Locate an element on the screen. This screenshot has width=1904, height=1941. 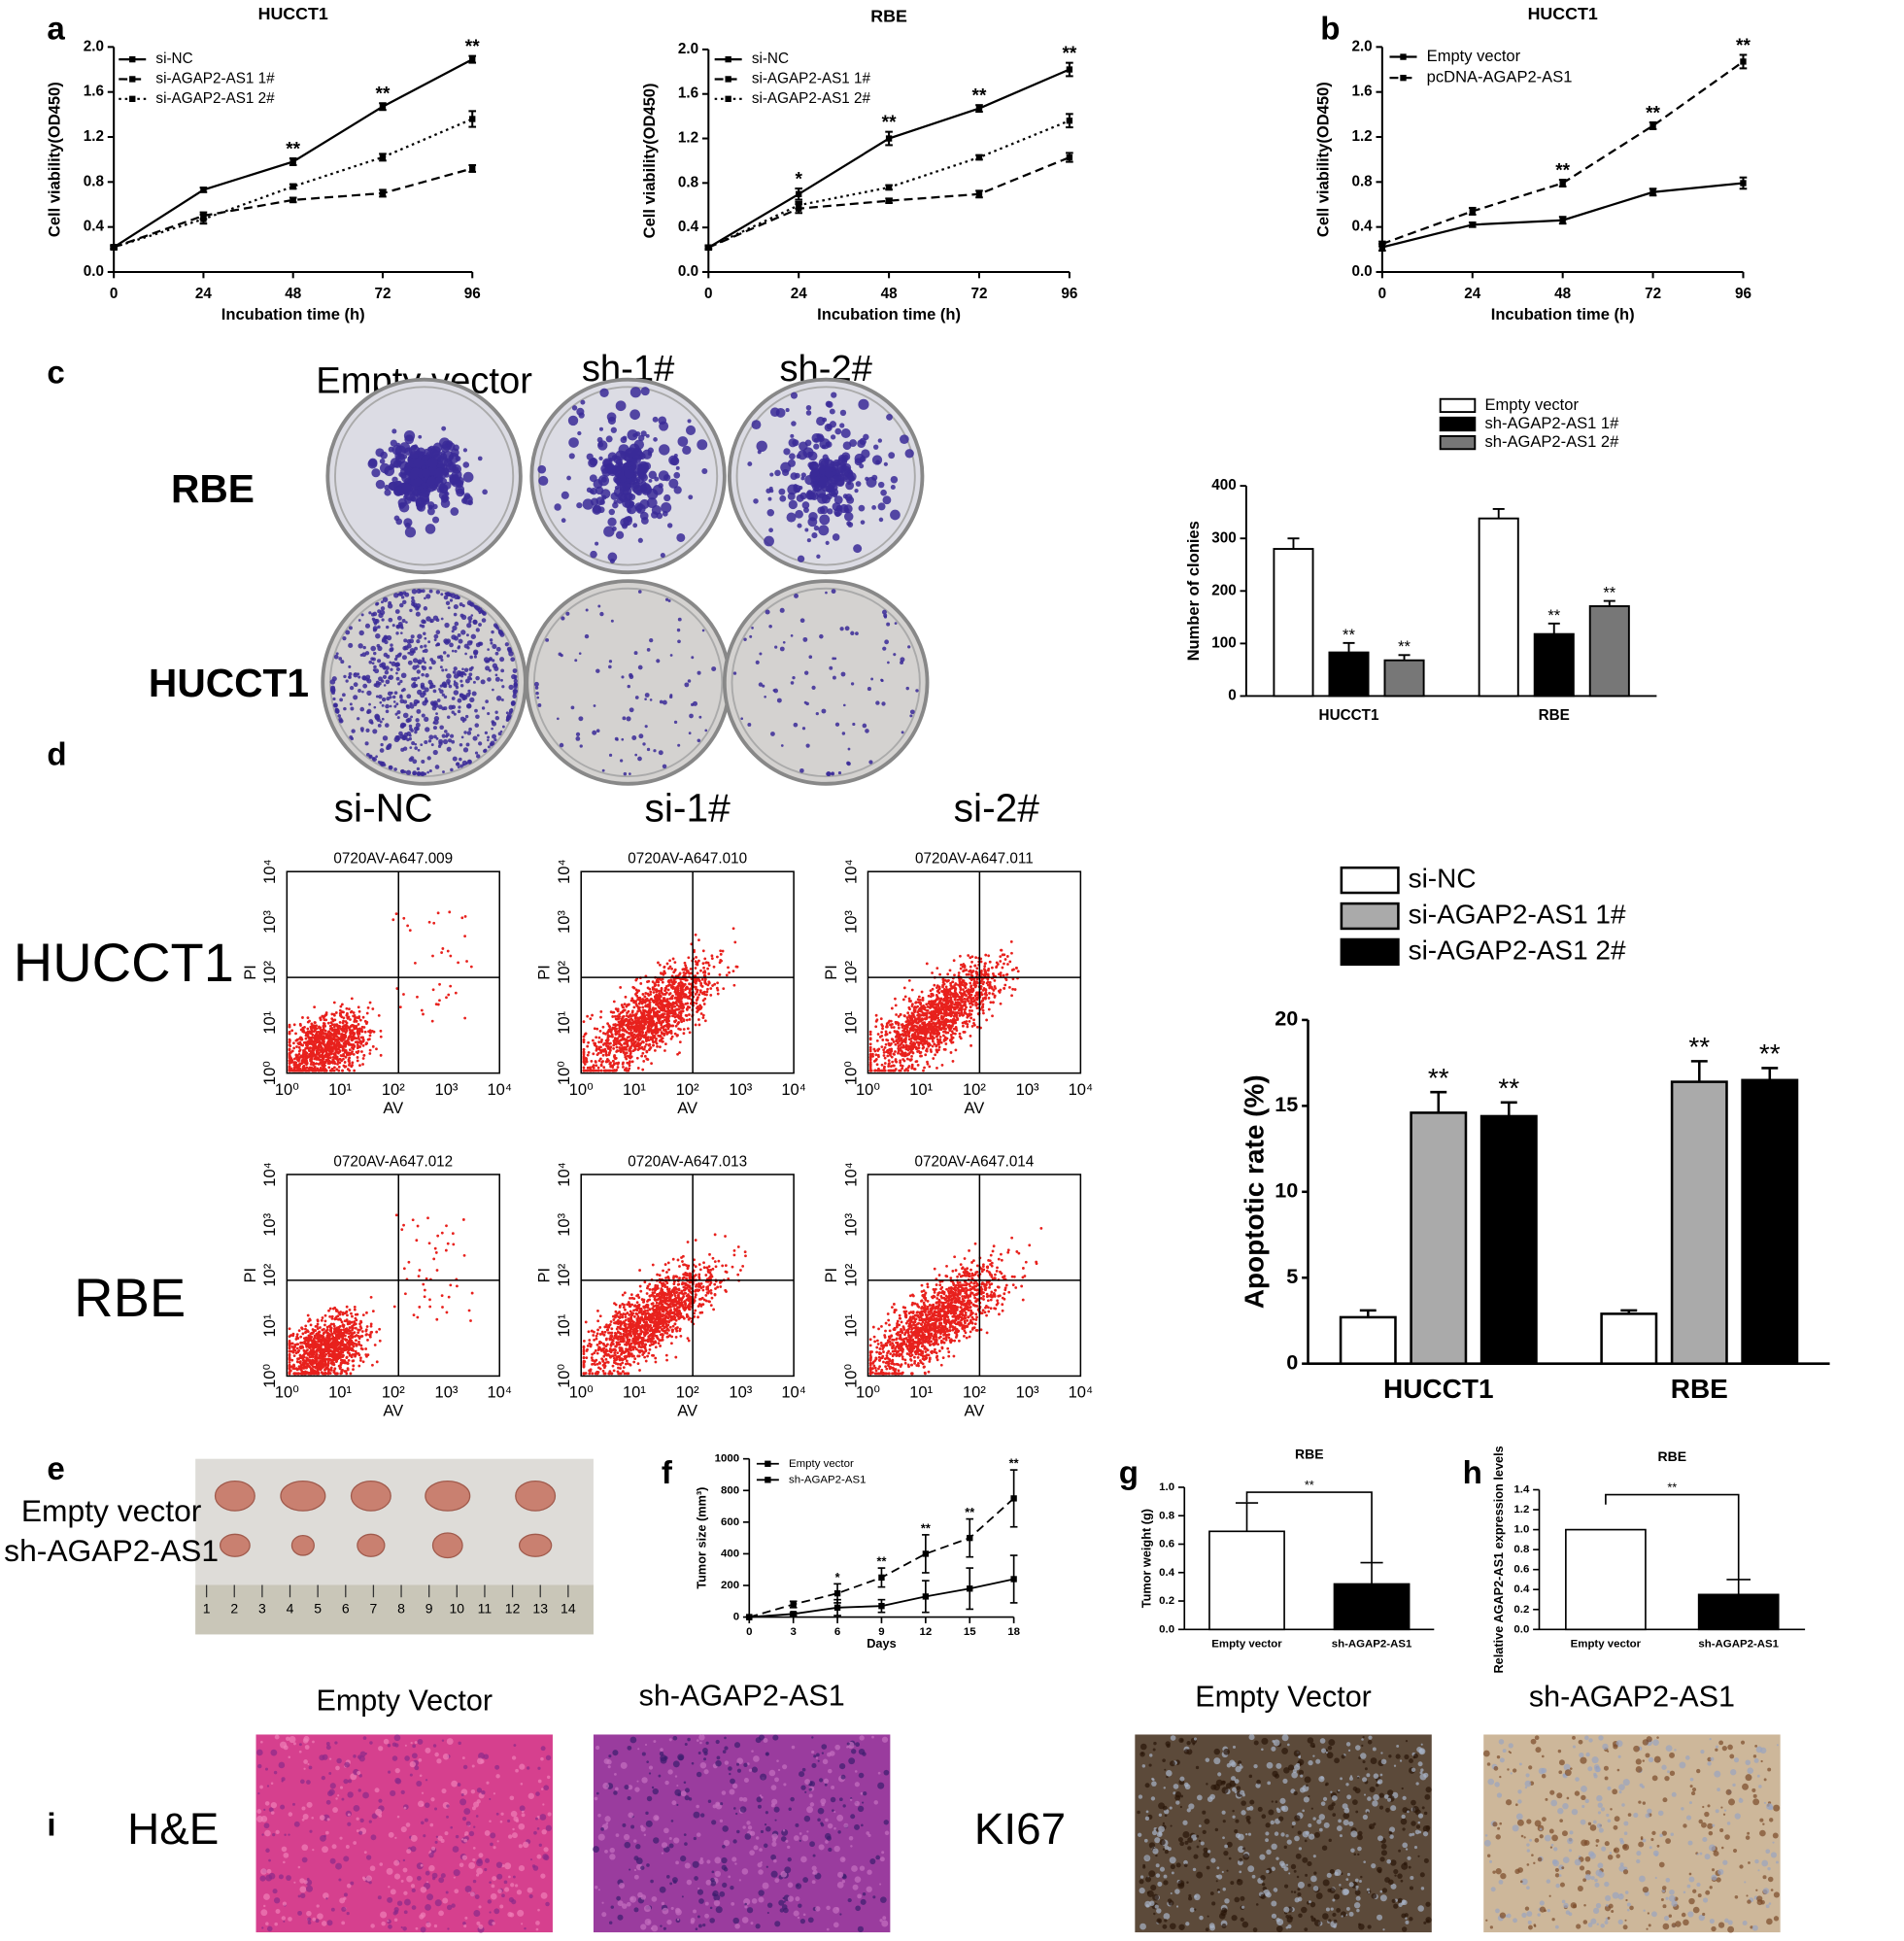
y-tick-label: 0.8 is located at coordinates (1362, 181).